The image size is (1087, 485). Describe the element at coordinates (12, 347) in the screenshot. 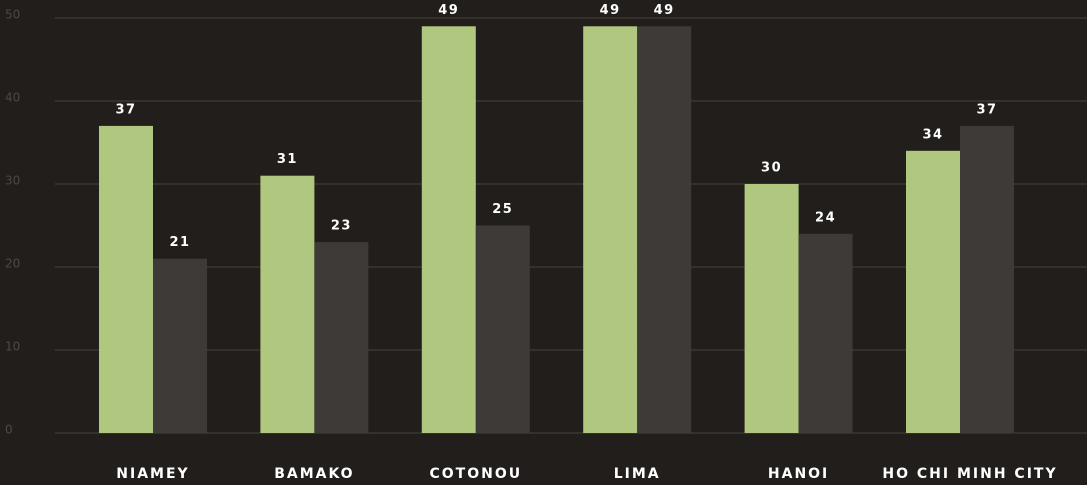

I see `y-tick-label: 10` at that location.